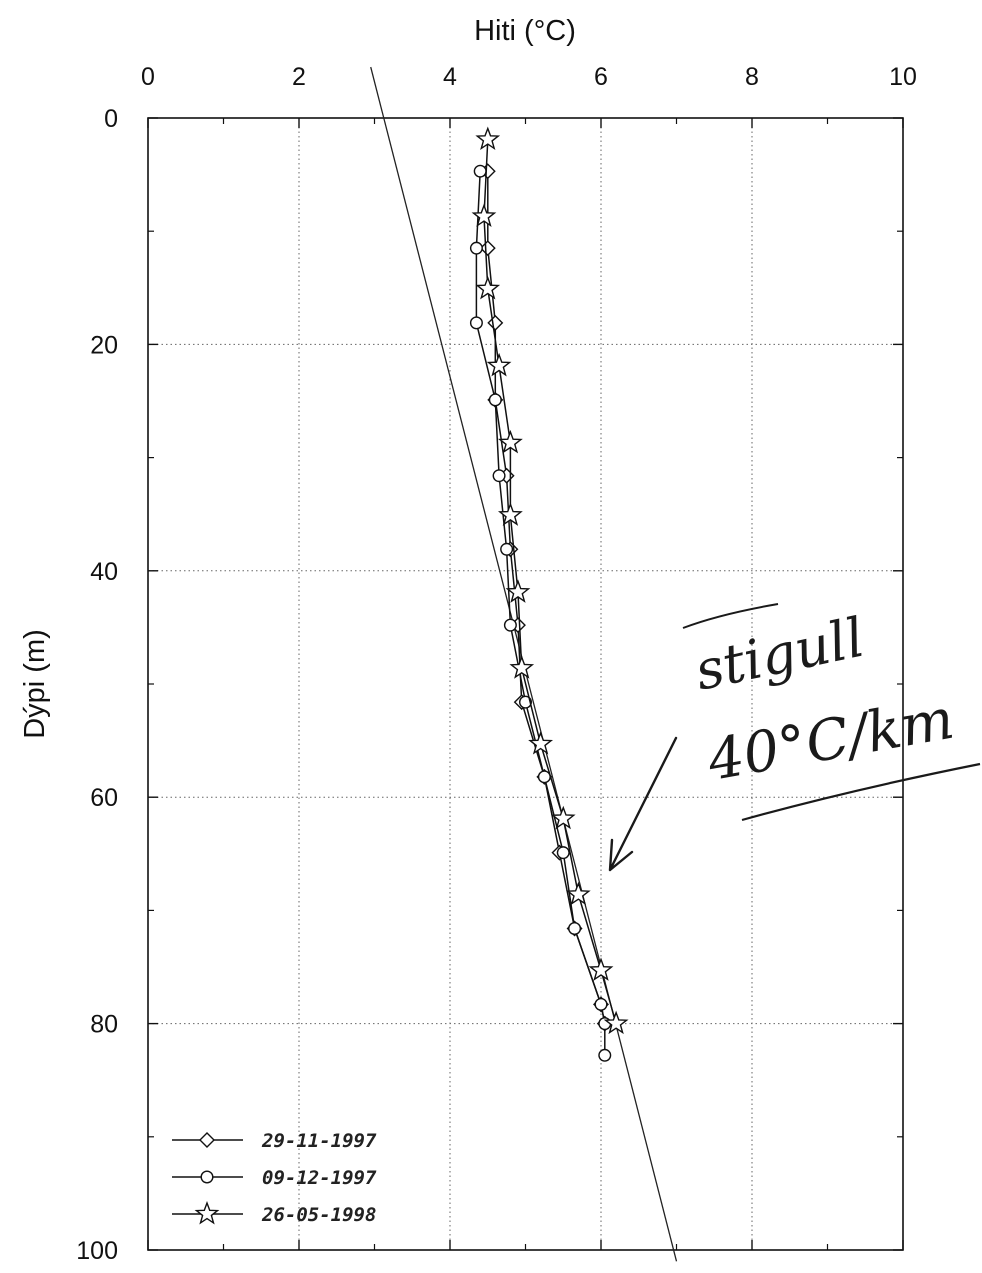 The image size is (982, 1273). Describe the element at coordinates (35, 684) in the screenshot. I see `y-axis-title: Dýpi (m)` at that location.